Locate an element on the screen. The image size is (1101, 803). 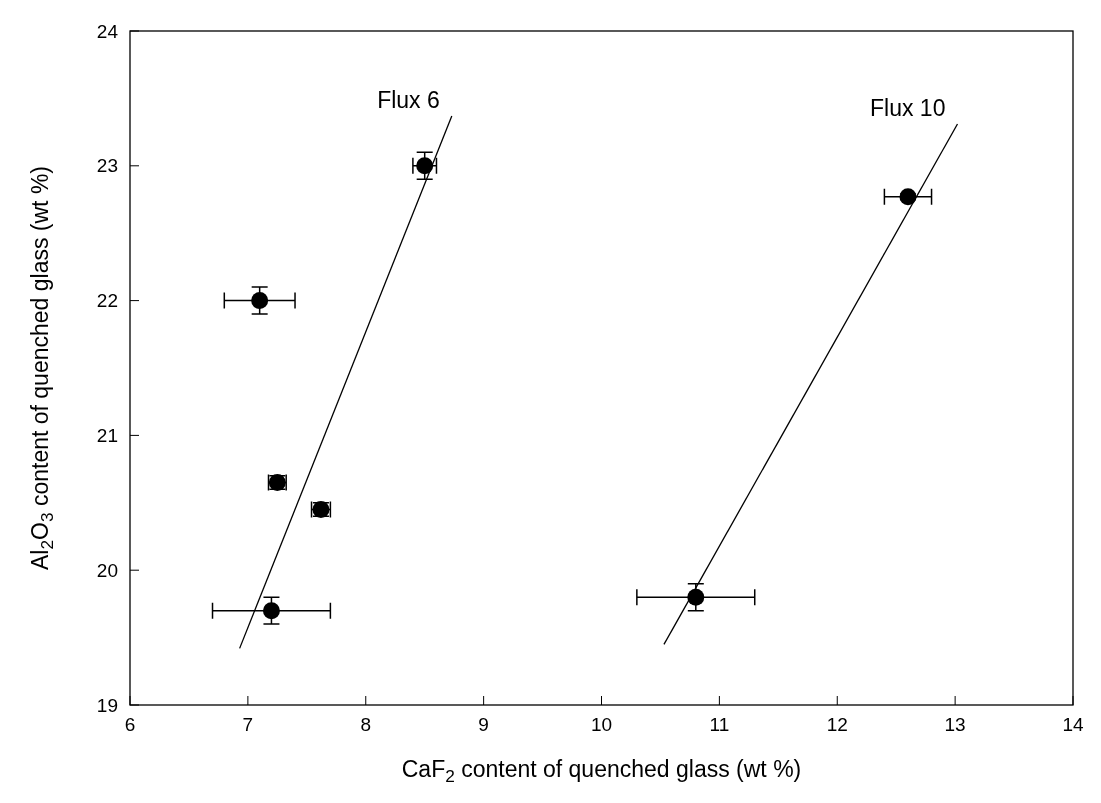
x-tick-label: 10 is located at coordinates (601, 724).